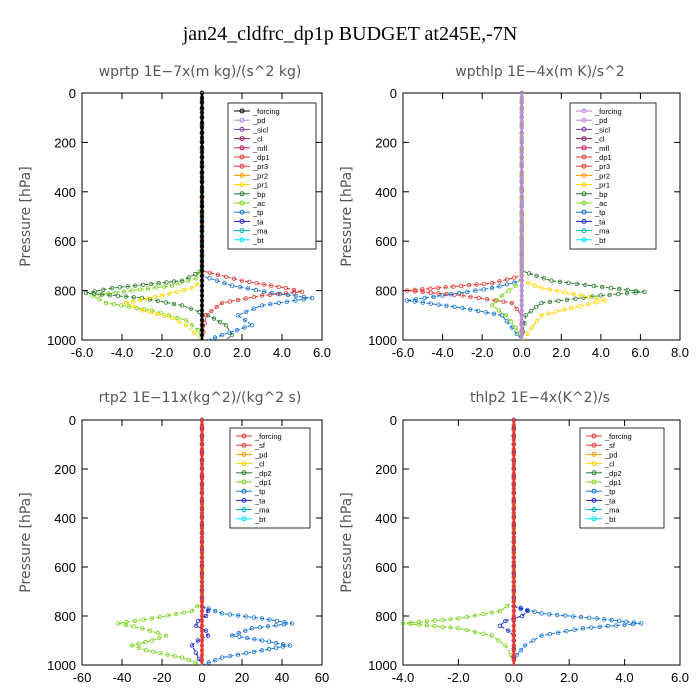 The height and width of the screenshot is (700, 700). What do you see at coordinates (640, 352) in the screenshot?
I see `x-tick-label: 6.0` at bounding box center [640, 352].